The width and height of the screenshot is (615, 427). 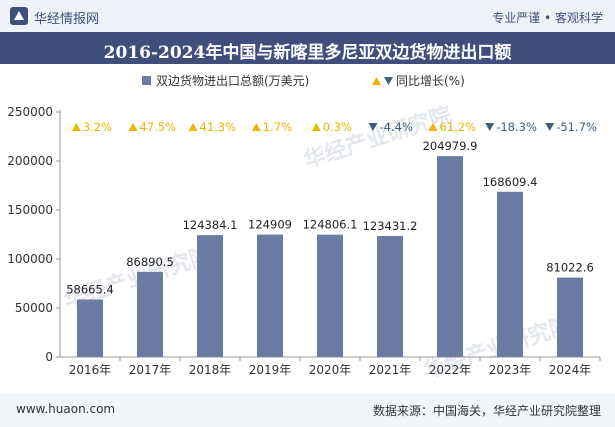 I want to click on legend-up-triangle-icon, so click(x=376, y=81).